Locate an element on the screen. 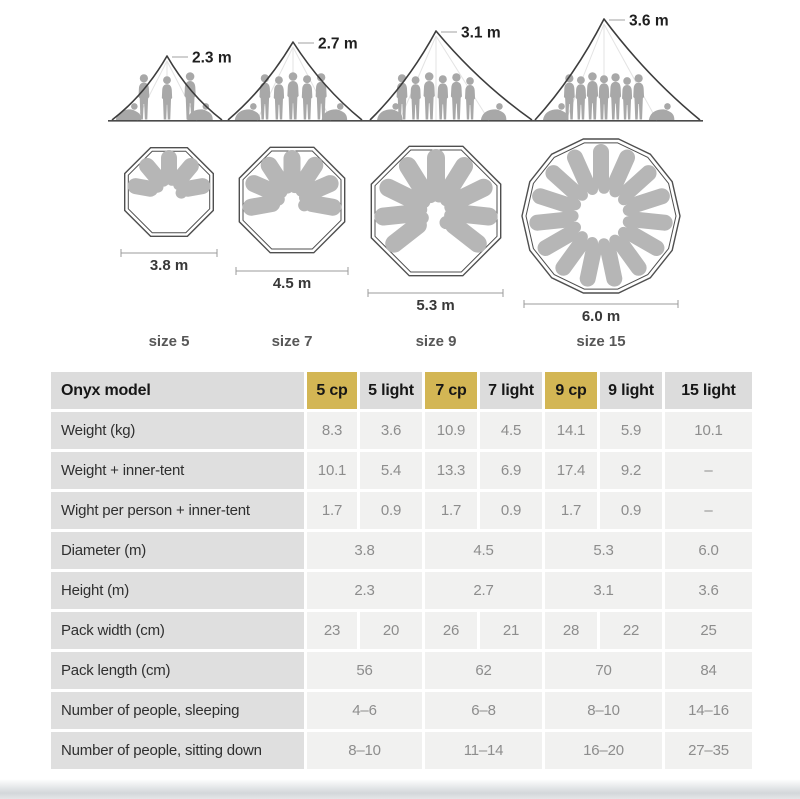 This screenshot has height=799, width=800. spec-value-cell: 28 is located at coordinates (571, 630).